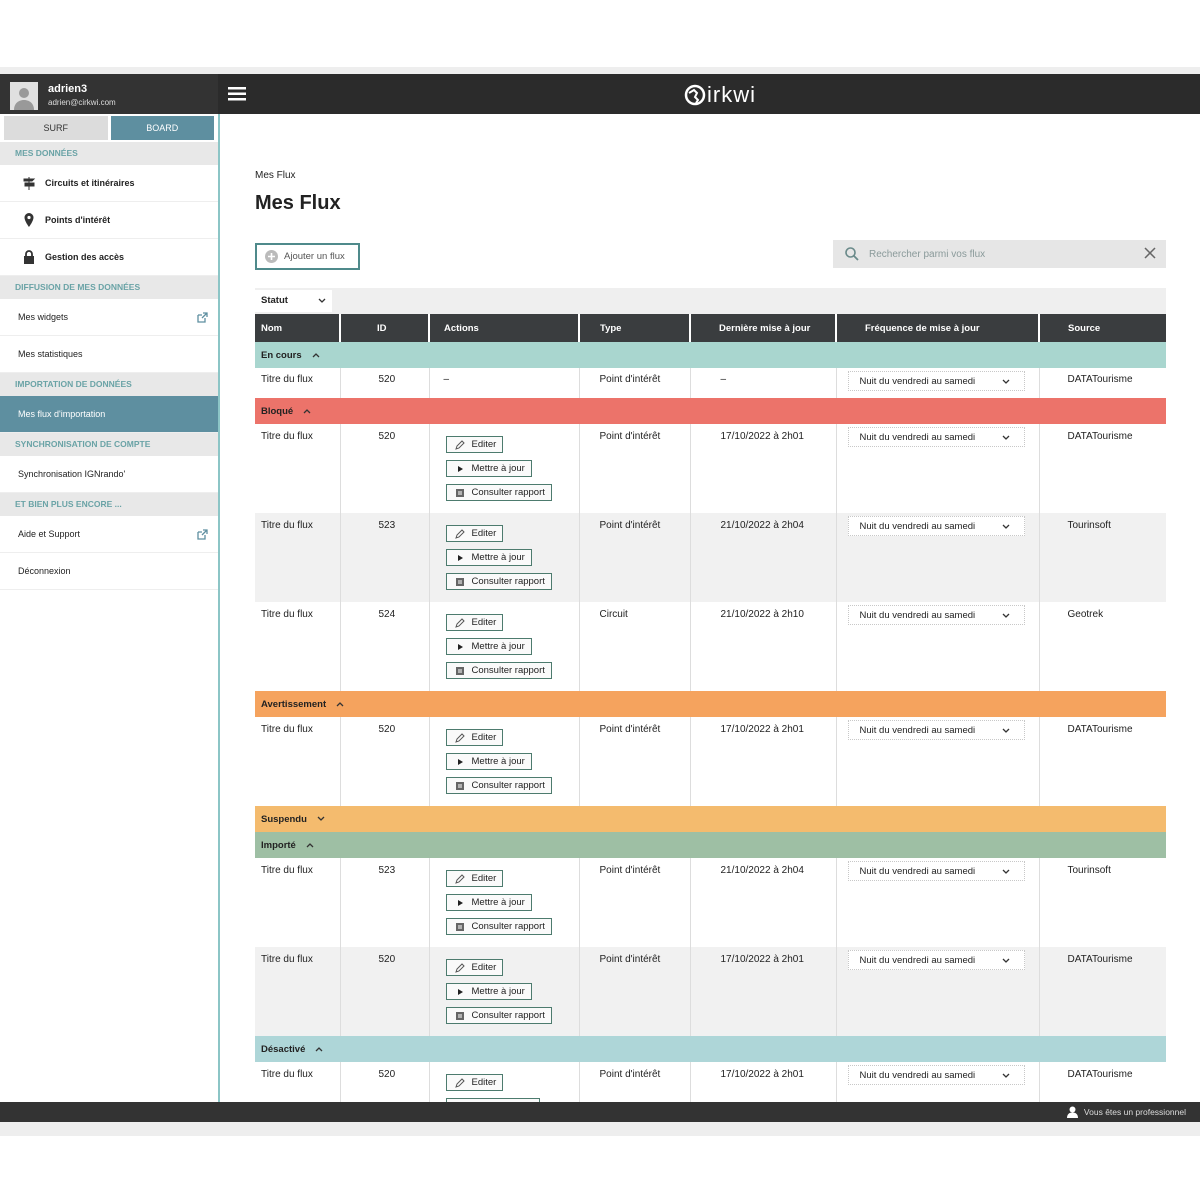 The width and height of the screenshot is (1200, 1200). I want to click on nav-item: Gestion des accès, so click(109, 257).